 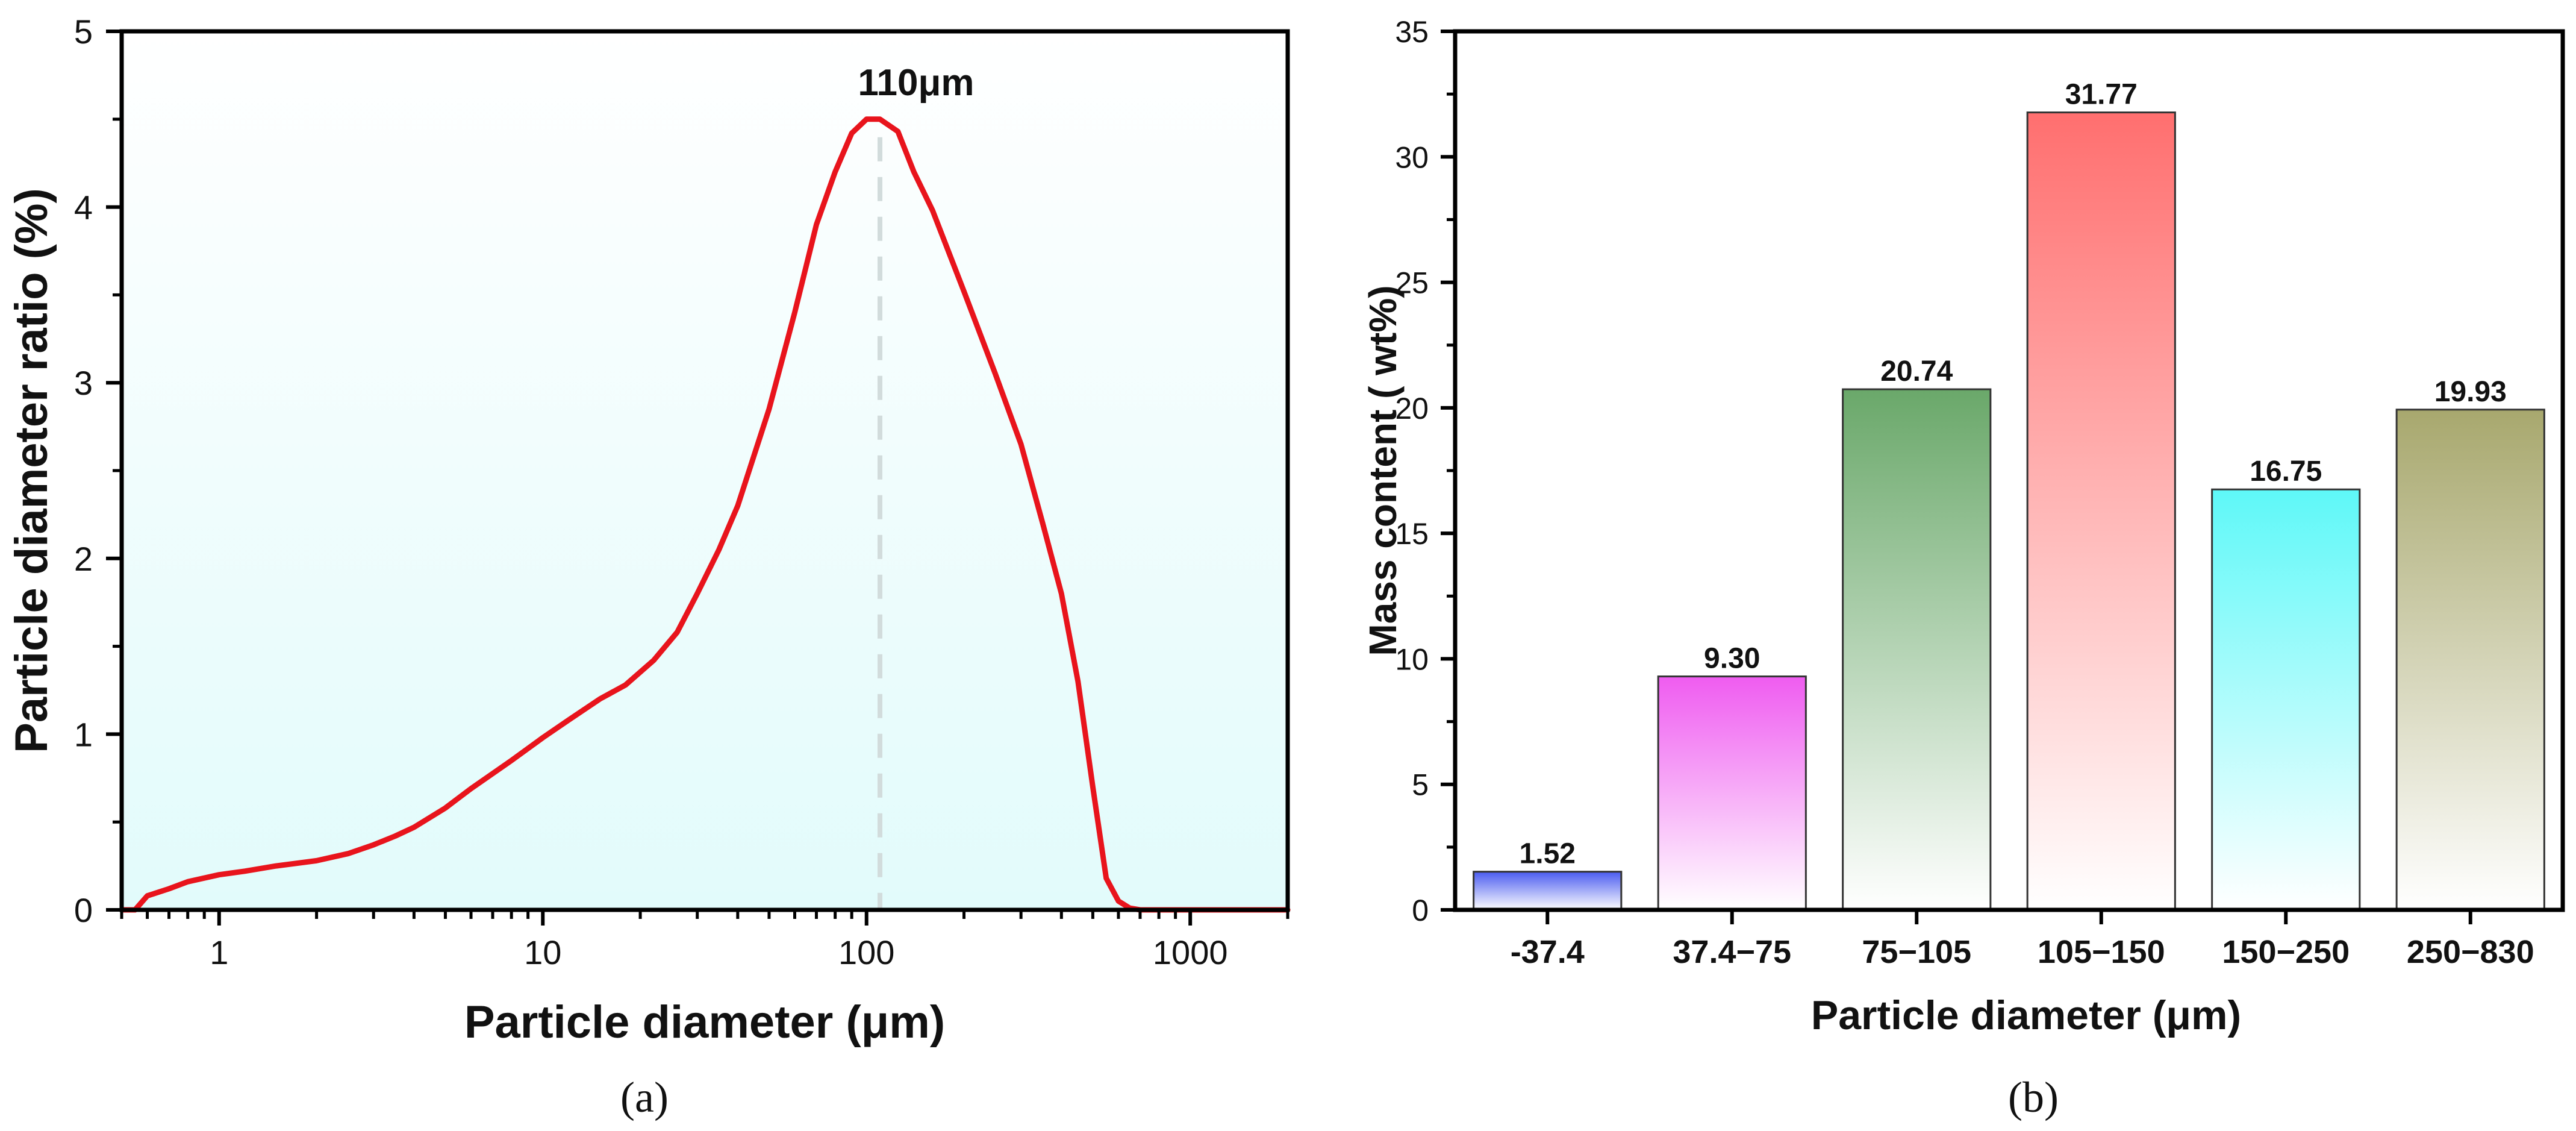 What do you see at coordinates (83, 383) in the screenshot?
I see `chart-a-ytick-label: 3` at bounding box center [83, 383].